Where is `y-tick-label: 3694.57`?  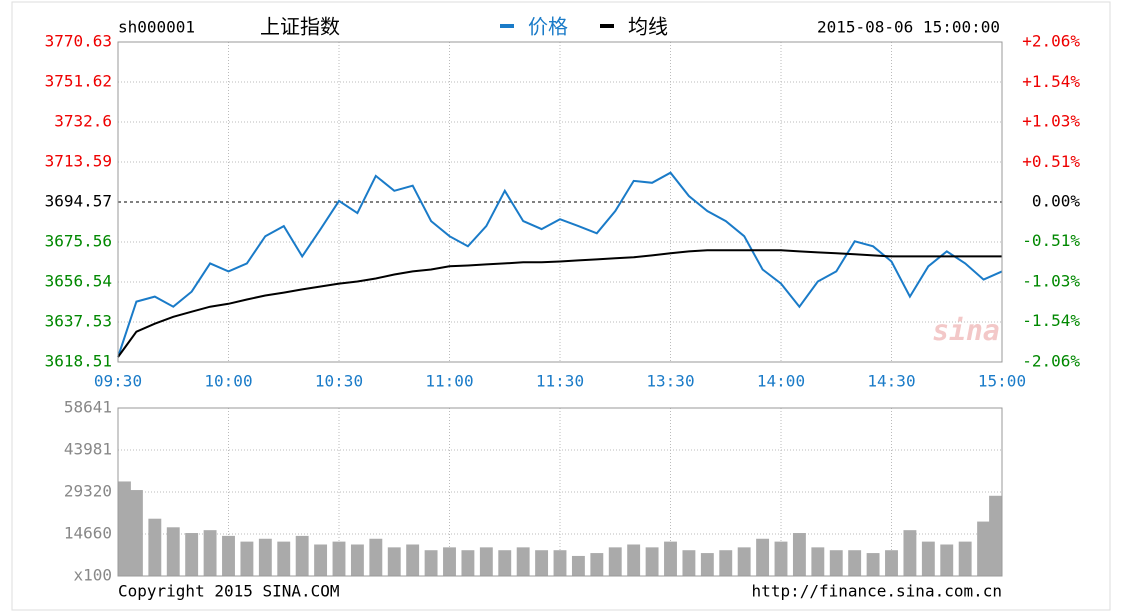
y-tick-label: 3694.57 is located at coordinates (78, 201).